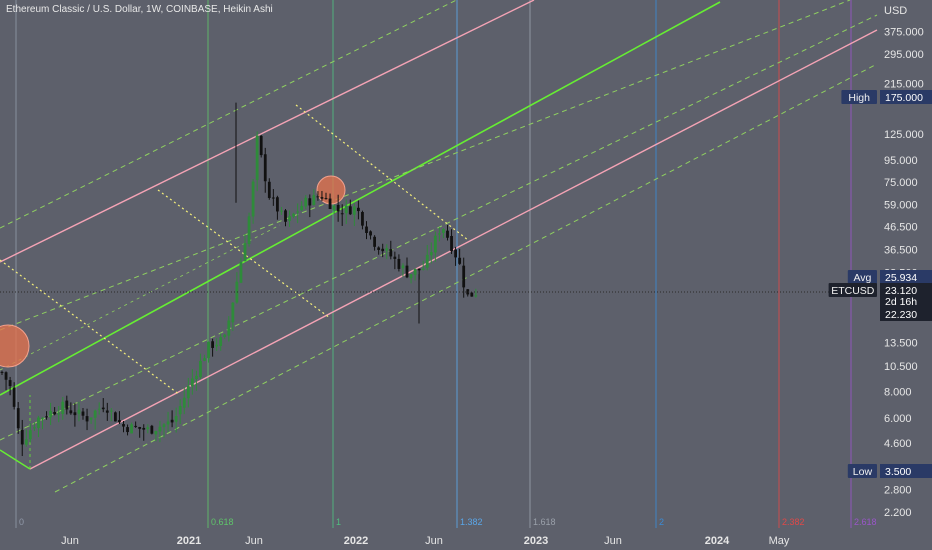  I want to click on price-tick-label: 375.000, so click(904, 32).